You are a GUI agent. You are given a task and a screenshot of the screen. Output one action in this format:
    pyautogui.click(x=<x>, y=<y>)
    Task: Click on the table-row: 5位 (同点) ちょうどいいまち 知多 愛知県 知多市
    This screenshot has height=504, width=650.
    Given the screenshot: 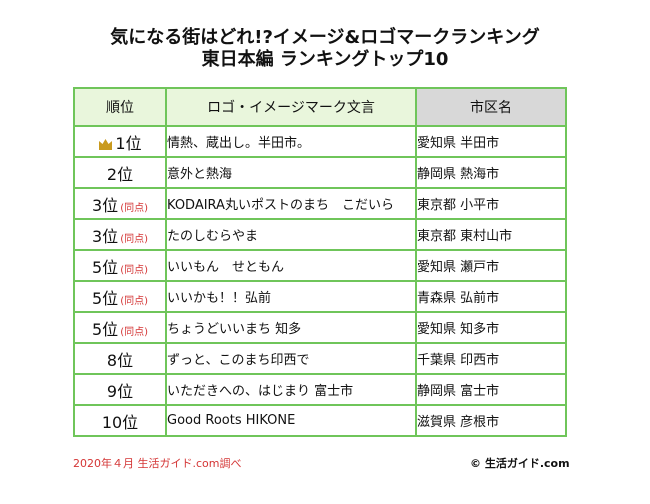 What is the action you would take?
    pyautogui.click(x=320, y=327)
    